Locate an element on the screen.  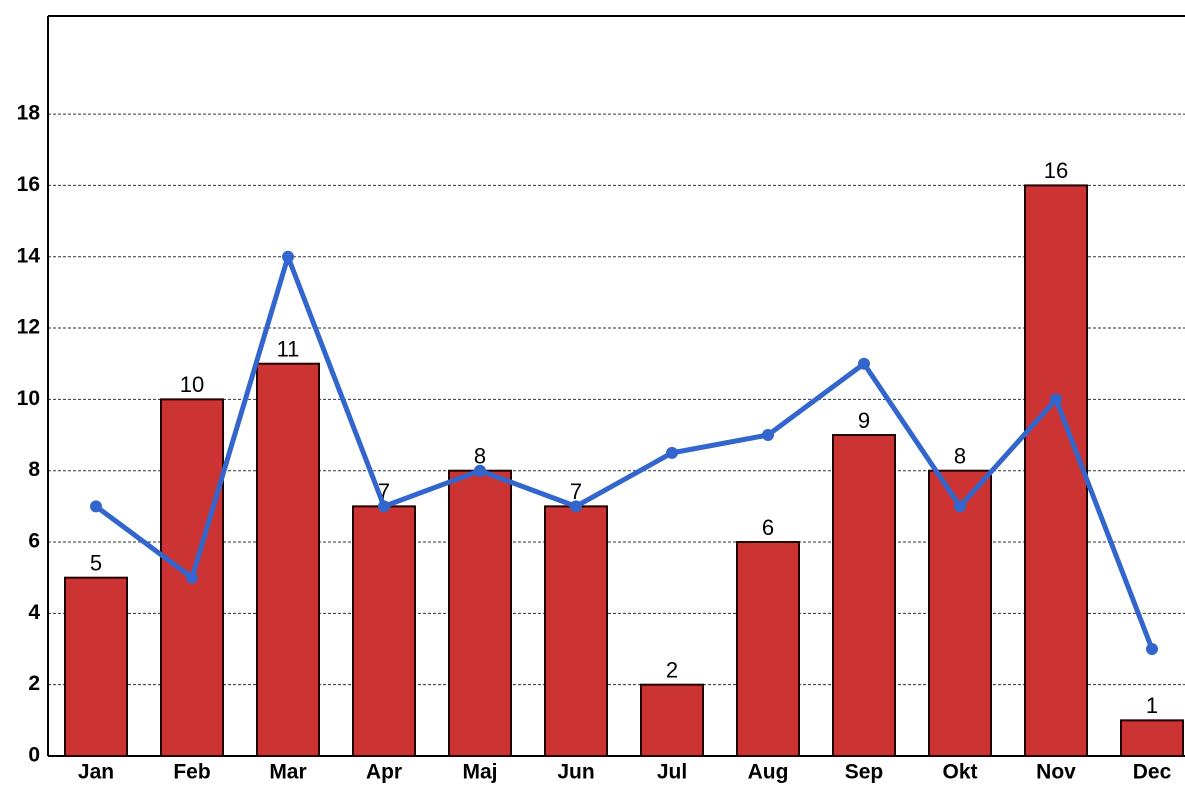
value-label: 6 is located at coordinates (768, 527).